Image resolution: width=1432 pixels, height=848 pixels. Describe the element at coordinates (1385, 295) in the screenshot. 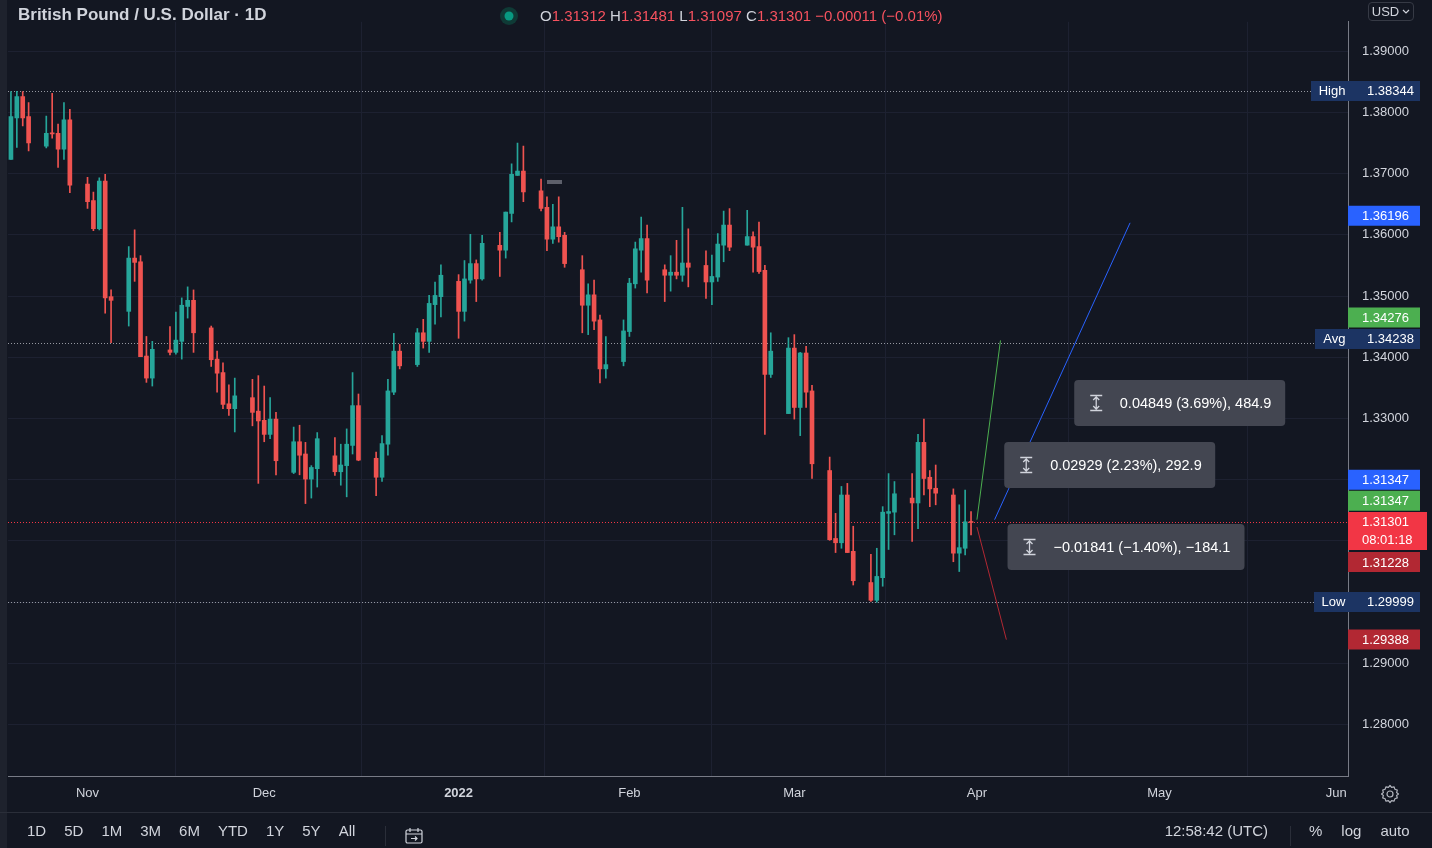

I see `y-tick-label: 1.35000` at that location.